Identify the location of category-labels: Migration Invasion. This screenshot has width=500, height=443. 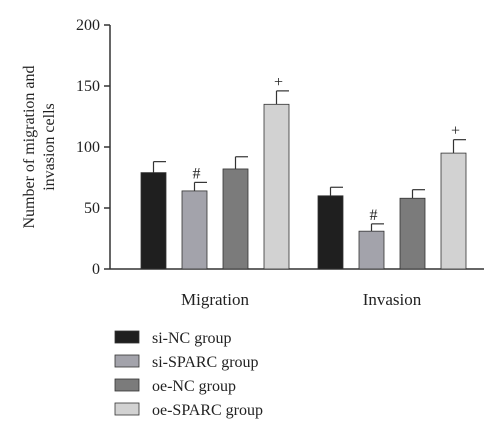
(301, 299).